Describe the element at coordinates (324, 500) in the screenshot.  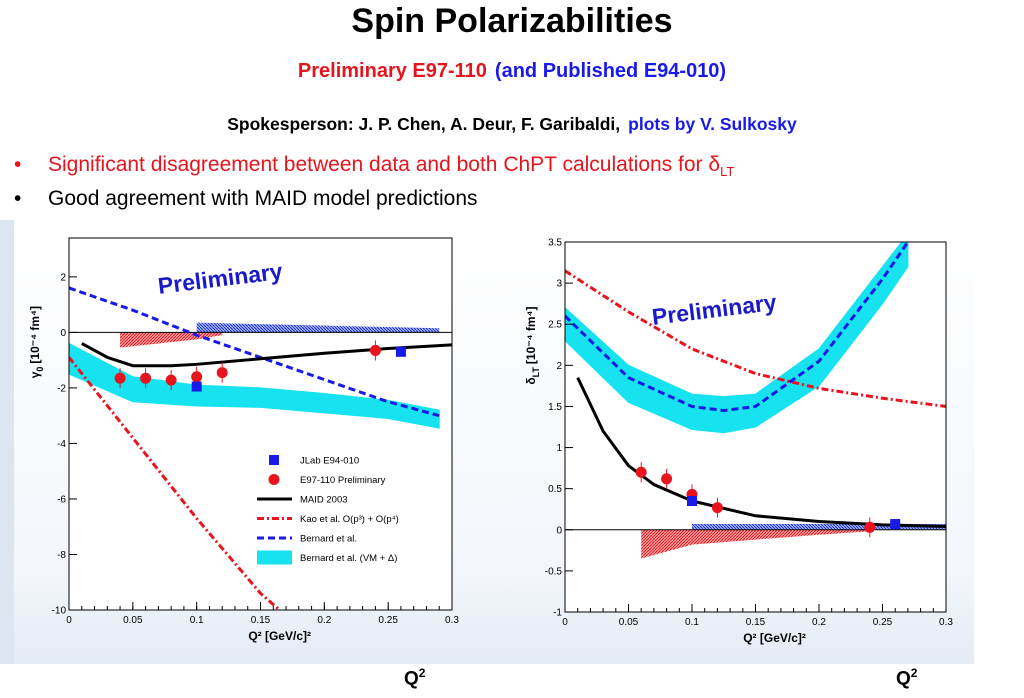
I see `legend-label: MAID 2003` at that location.